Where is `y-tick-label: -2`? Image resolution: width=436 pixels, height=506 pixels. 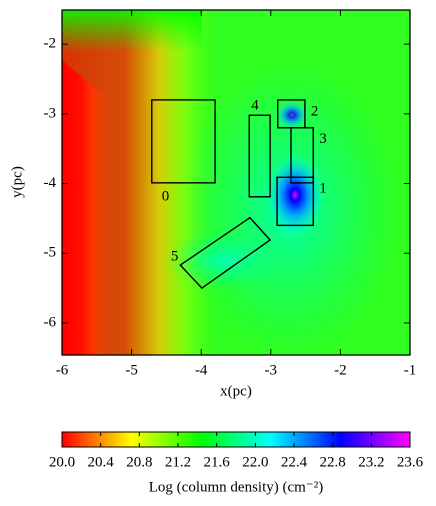
y-tick-label: -2 is located at coordinates (50, 44).